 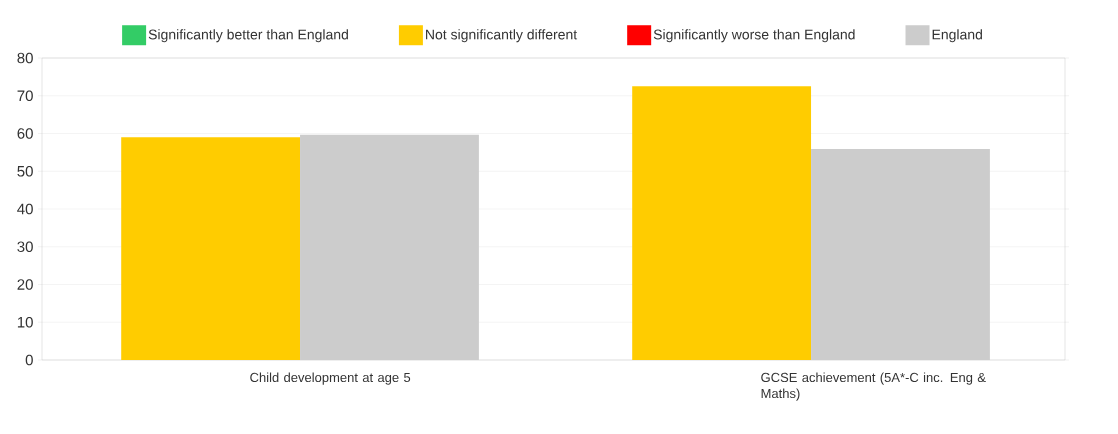 What do you see at coordinates (330, 378) in the screenshot?
I see `x-tick-label: Child development at age 5` at bounding box center [330, 378].